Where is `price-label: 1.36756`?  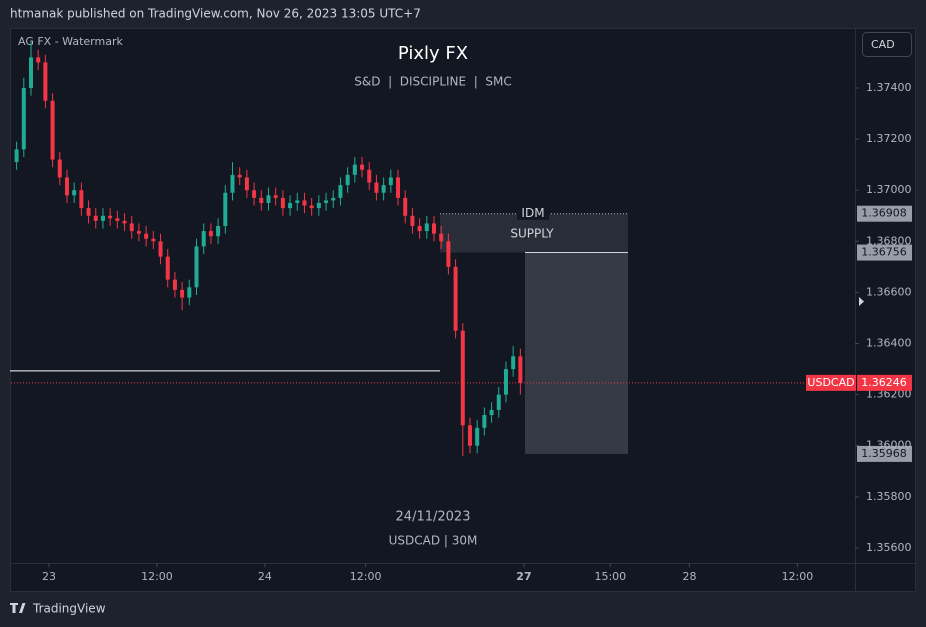
price-label: 1.36756 is located at coordinates (884, 252).